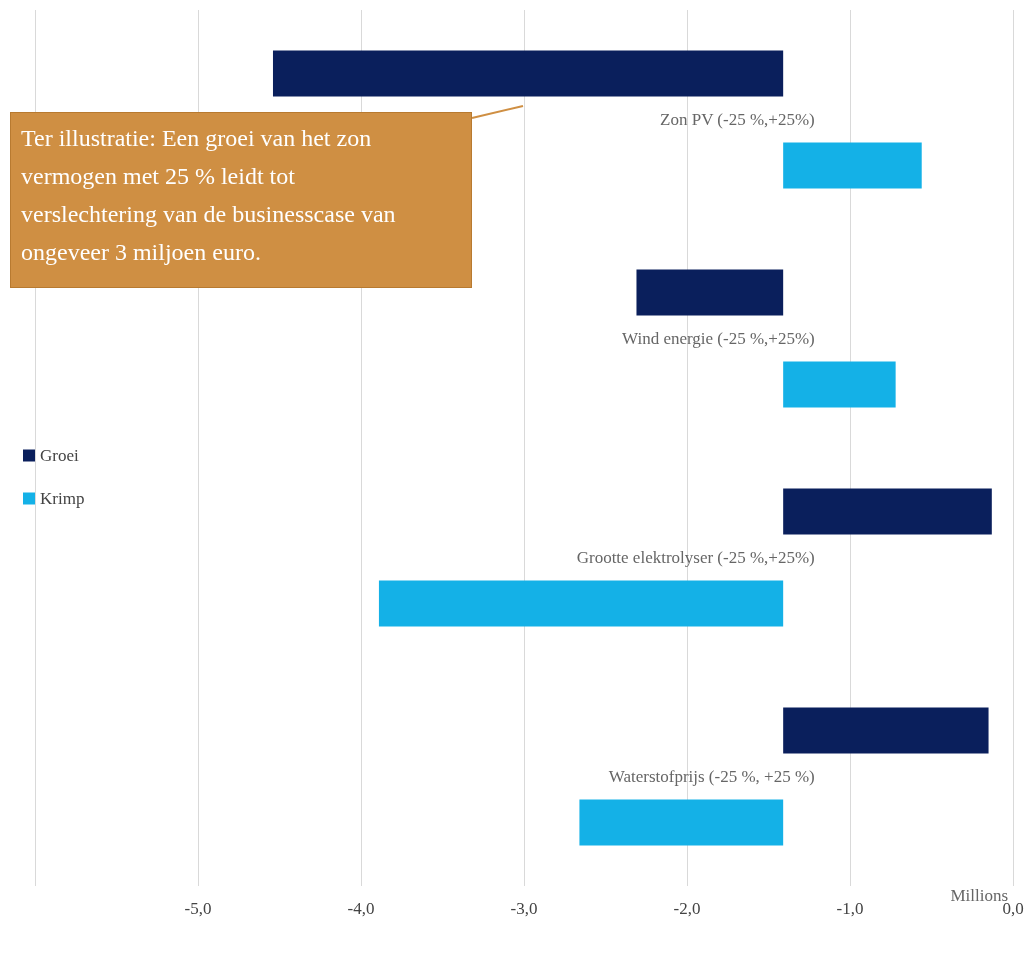 The image size is (1028, 954). What do you see at coordinates (850, 908) in the screenshot?
I see `x-tick-label: -1,0` at bounding box center [850, 908].